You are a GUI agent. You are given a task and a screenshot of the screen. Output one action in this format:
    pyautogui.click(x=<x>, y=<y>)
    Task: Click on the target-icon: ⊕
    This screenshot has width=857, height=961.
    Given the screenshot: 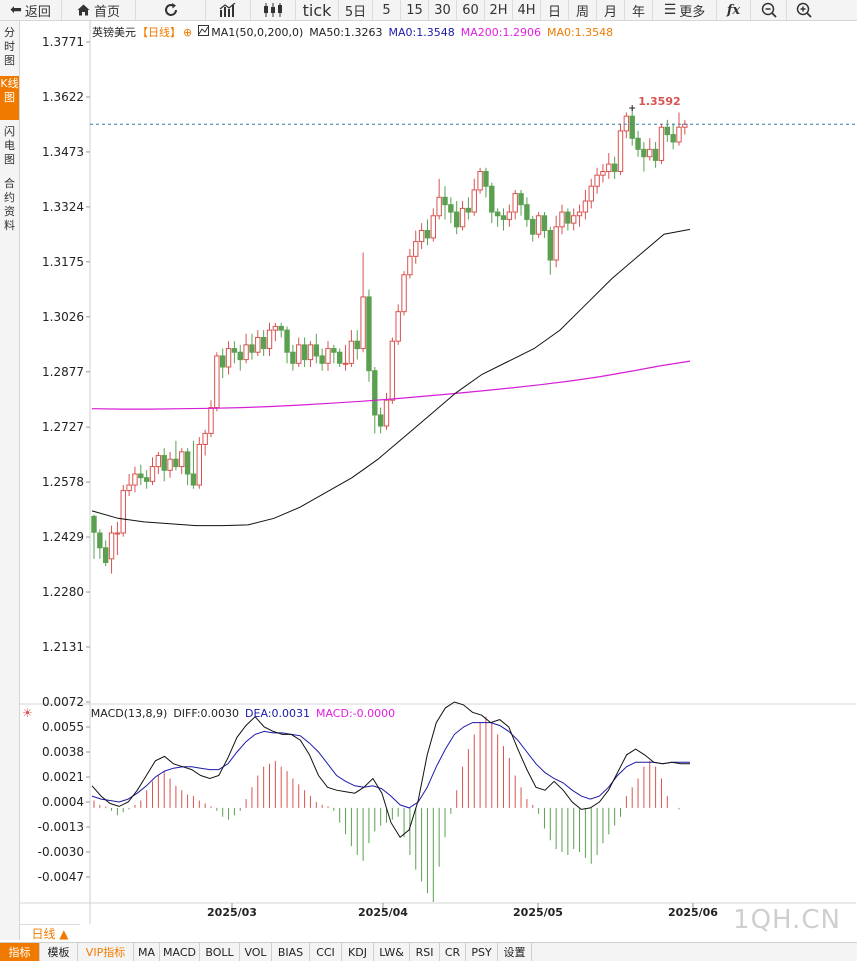 What is the action you would take?
    pyautogui.click(x=188, y=32)
    